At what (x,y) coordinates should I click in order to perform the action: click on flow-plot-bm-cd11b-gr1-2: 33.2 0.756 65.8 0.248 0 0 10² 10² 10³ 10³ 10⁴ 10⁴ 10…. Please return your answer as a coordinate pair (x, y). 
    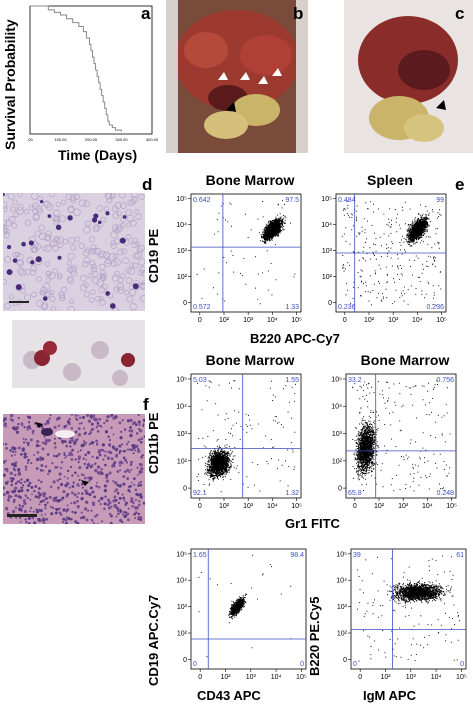
    Looking at the image, I should click on (394, 441).